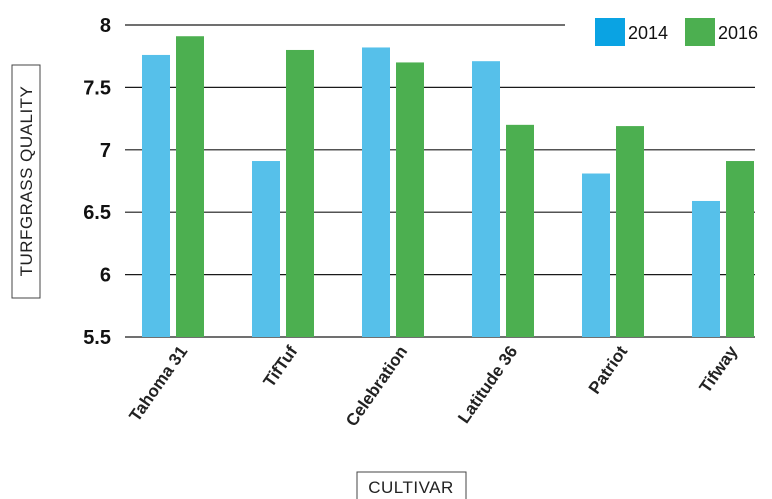 This screenshot has height=499, width=772. Describe the element at coordinates (648, 33) in the screenshot. I see `legend-label-2014: 2014` at that location.